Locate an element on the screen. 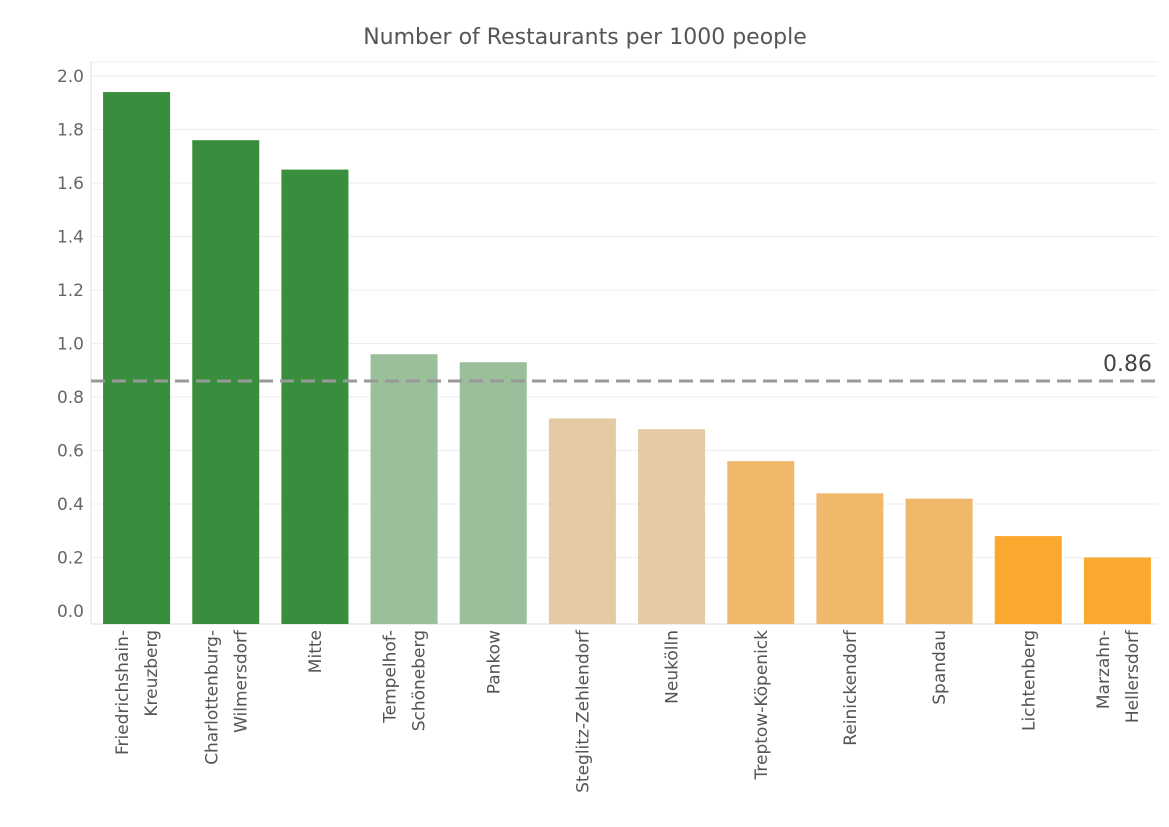 This screenshot has height=827, width=1169. reference-line-group: 0.86 is located at coordinates (624, 367).